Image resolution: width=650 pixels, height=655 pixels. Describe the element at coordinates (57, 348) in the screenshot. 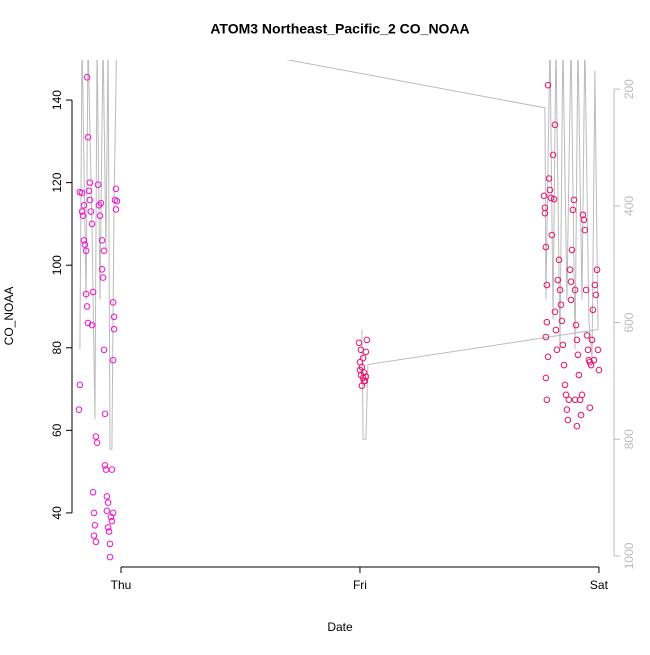

I see `y-tick-label: 80` at that location.